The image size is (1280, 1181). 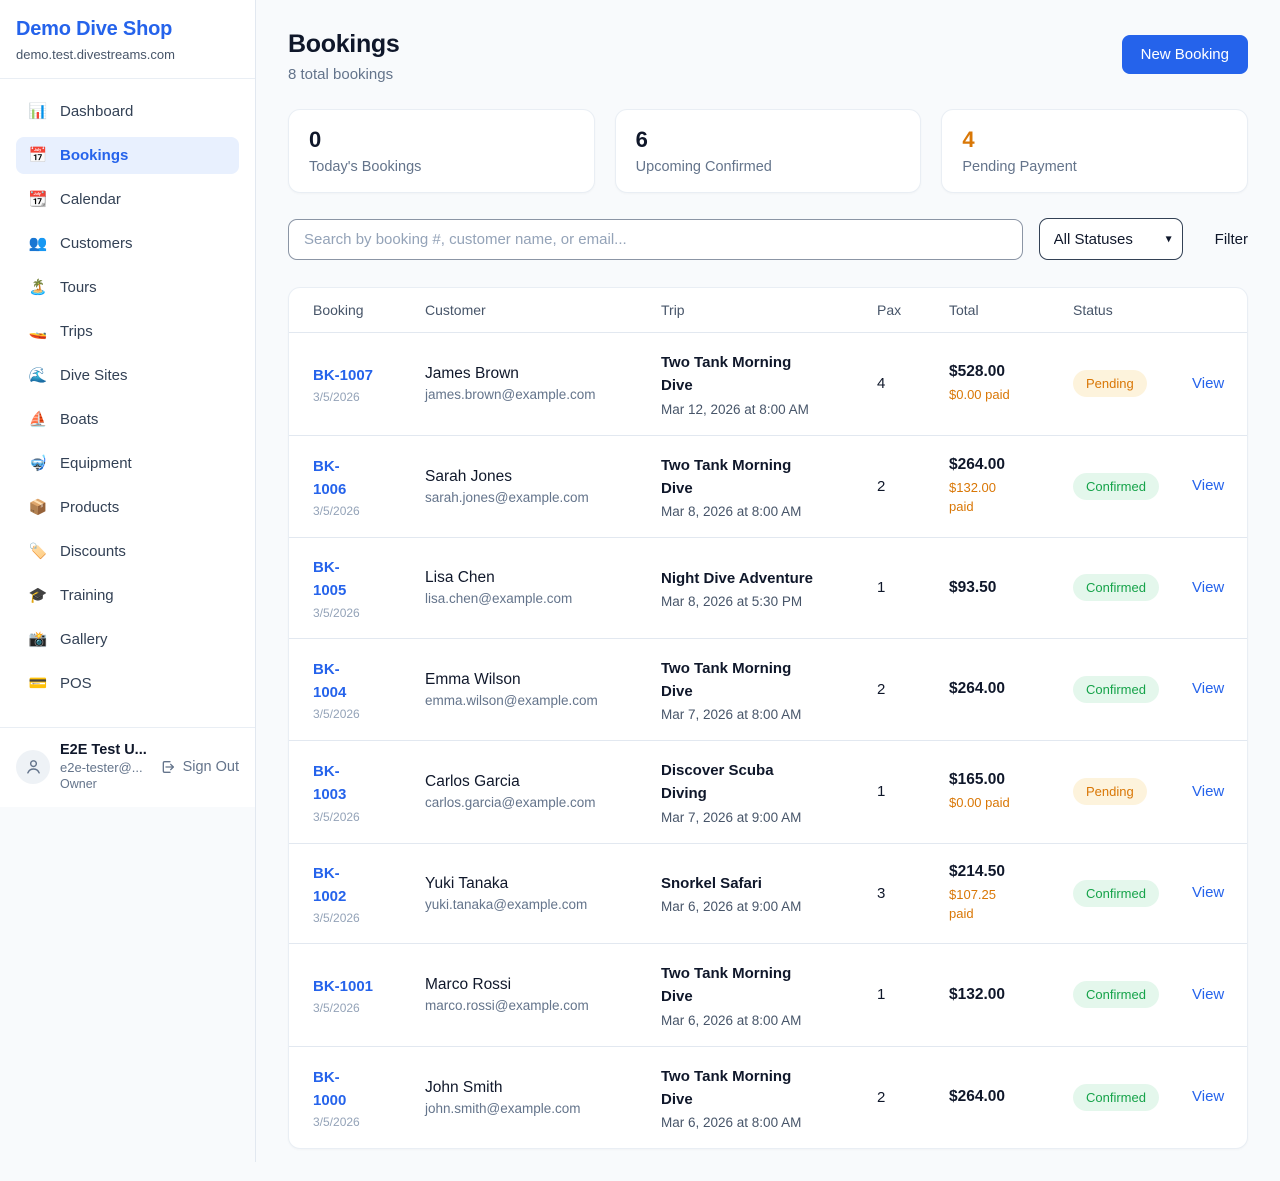 What do you see at coordinates (79, 419) in the screenshot?
I see `sidebar-item-label: Boats` at bounding box center [79, 419].